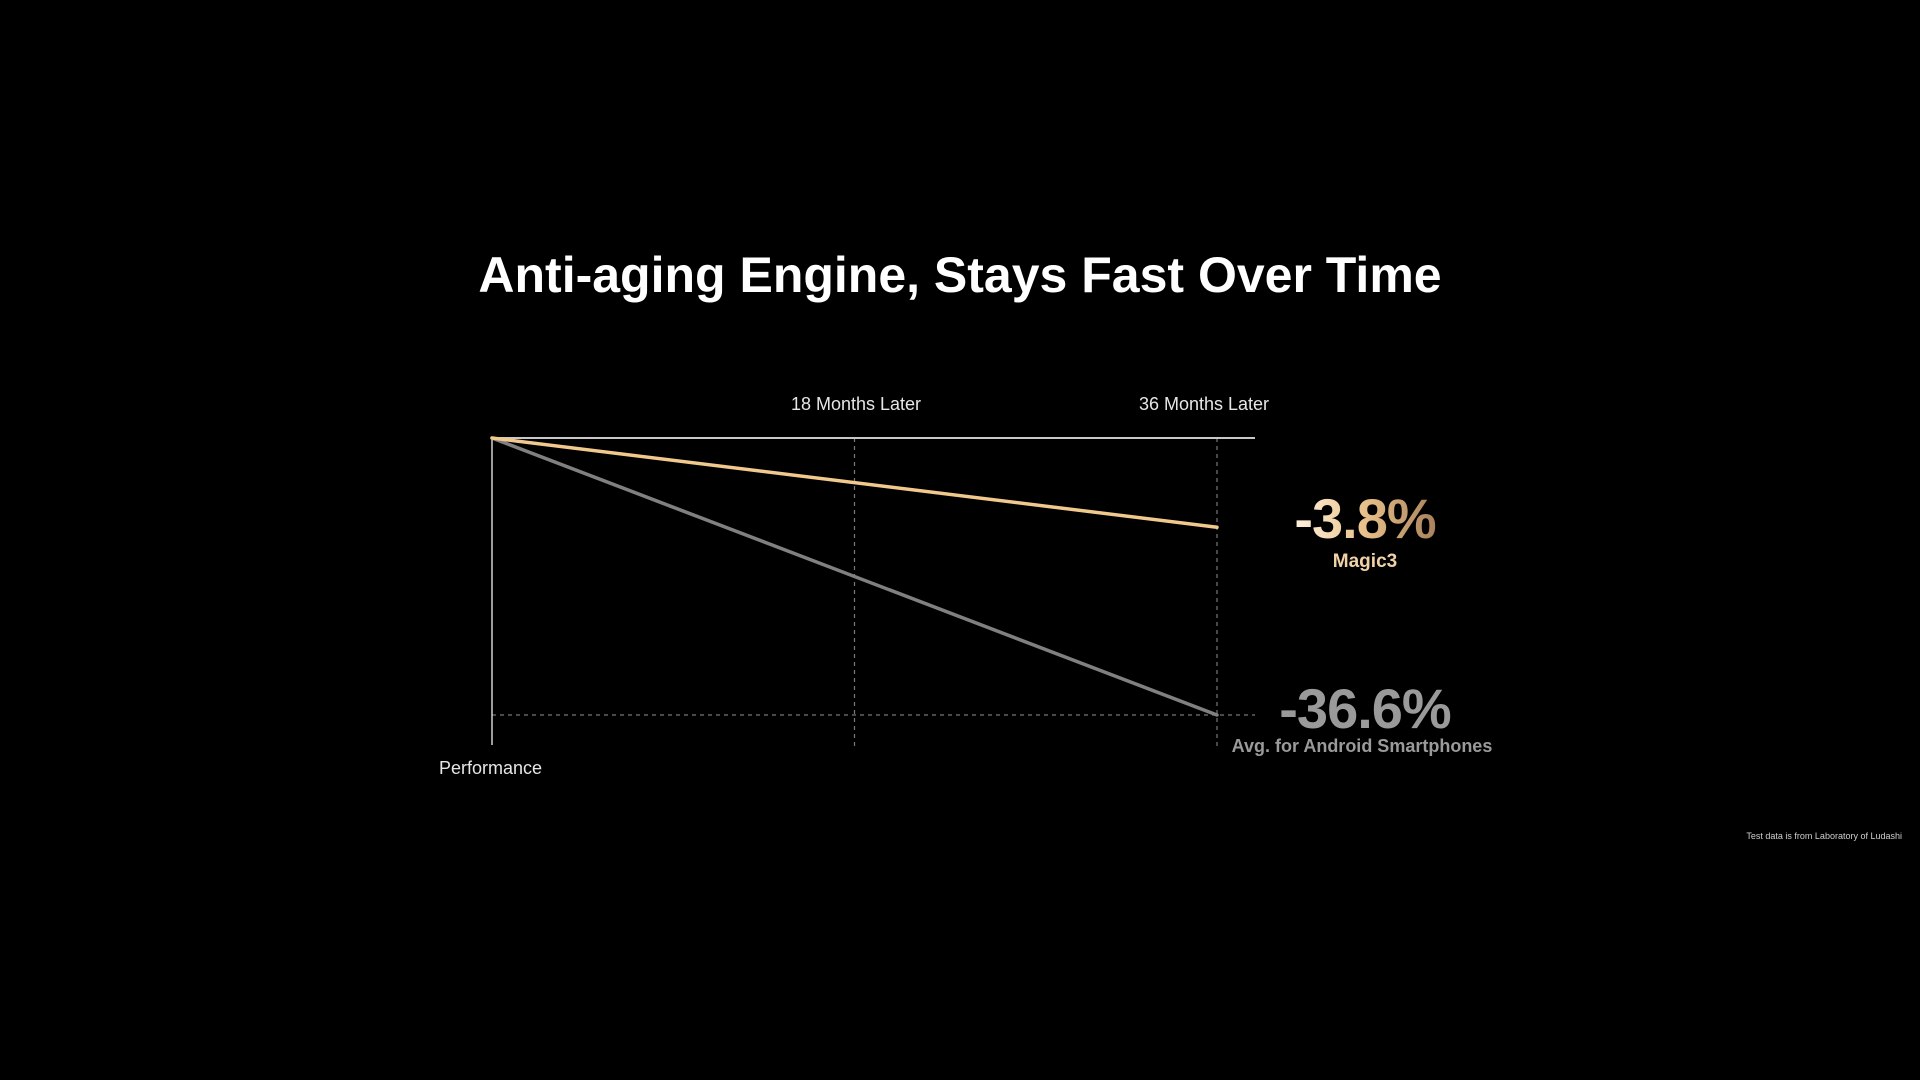 This screenshot has width=1920, height=1080. Describe the element at coordinates (854, 483) in the screenshot. I see `series-line-magic3` at that location.